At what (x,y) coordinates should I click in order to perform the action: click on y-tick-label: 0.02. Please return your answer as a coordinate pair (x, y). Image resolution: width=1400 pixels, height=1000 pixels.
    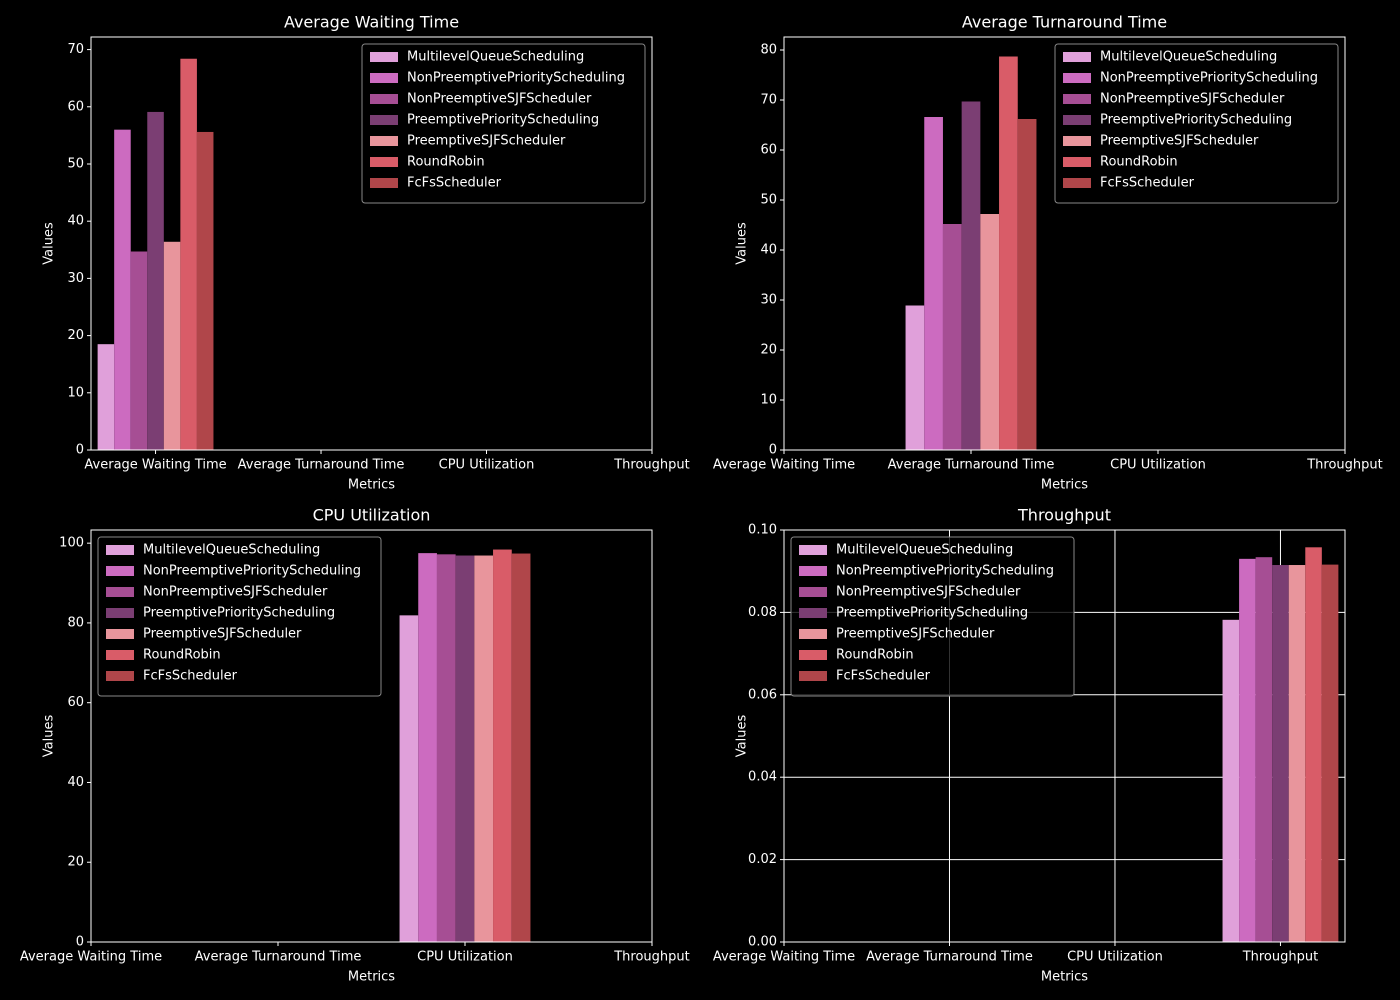
    Looking at the image, I should click on (762, 859).